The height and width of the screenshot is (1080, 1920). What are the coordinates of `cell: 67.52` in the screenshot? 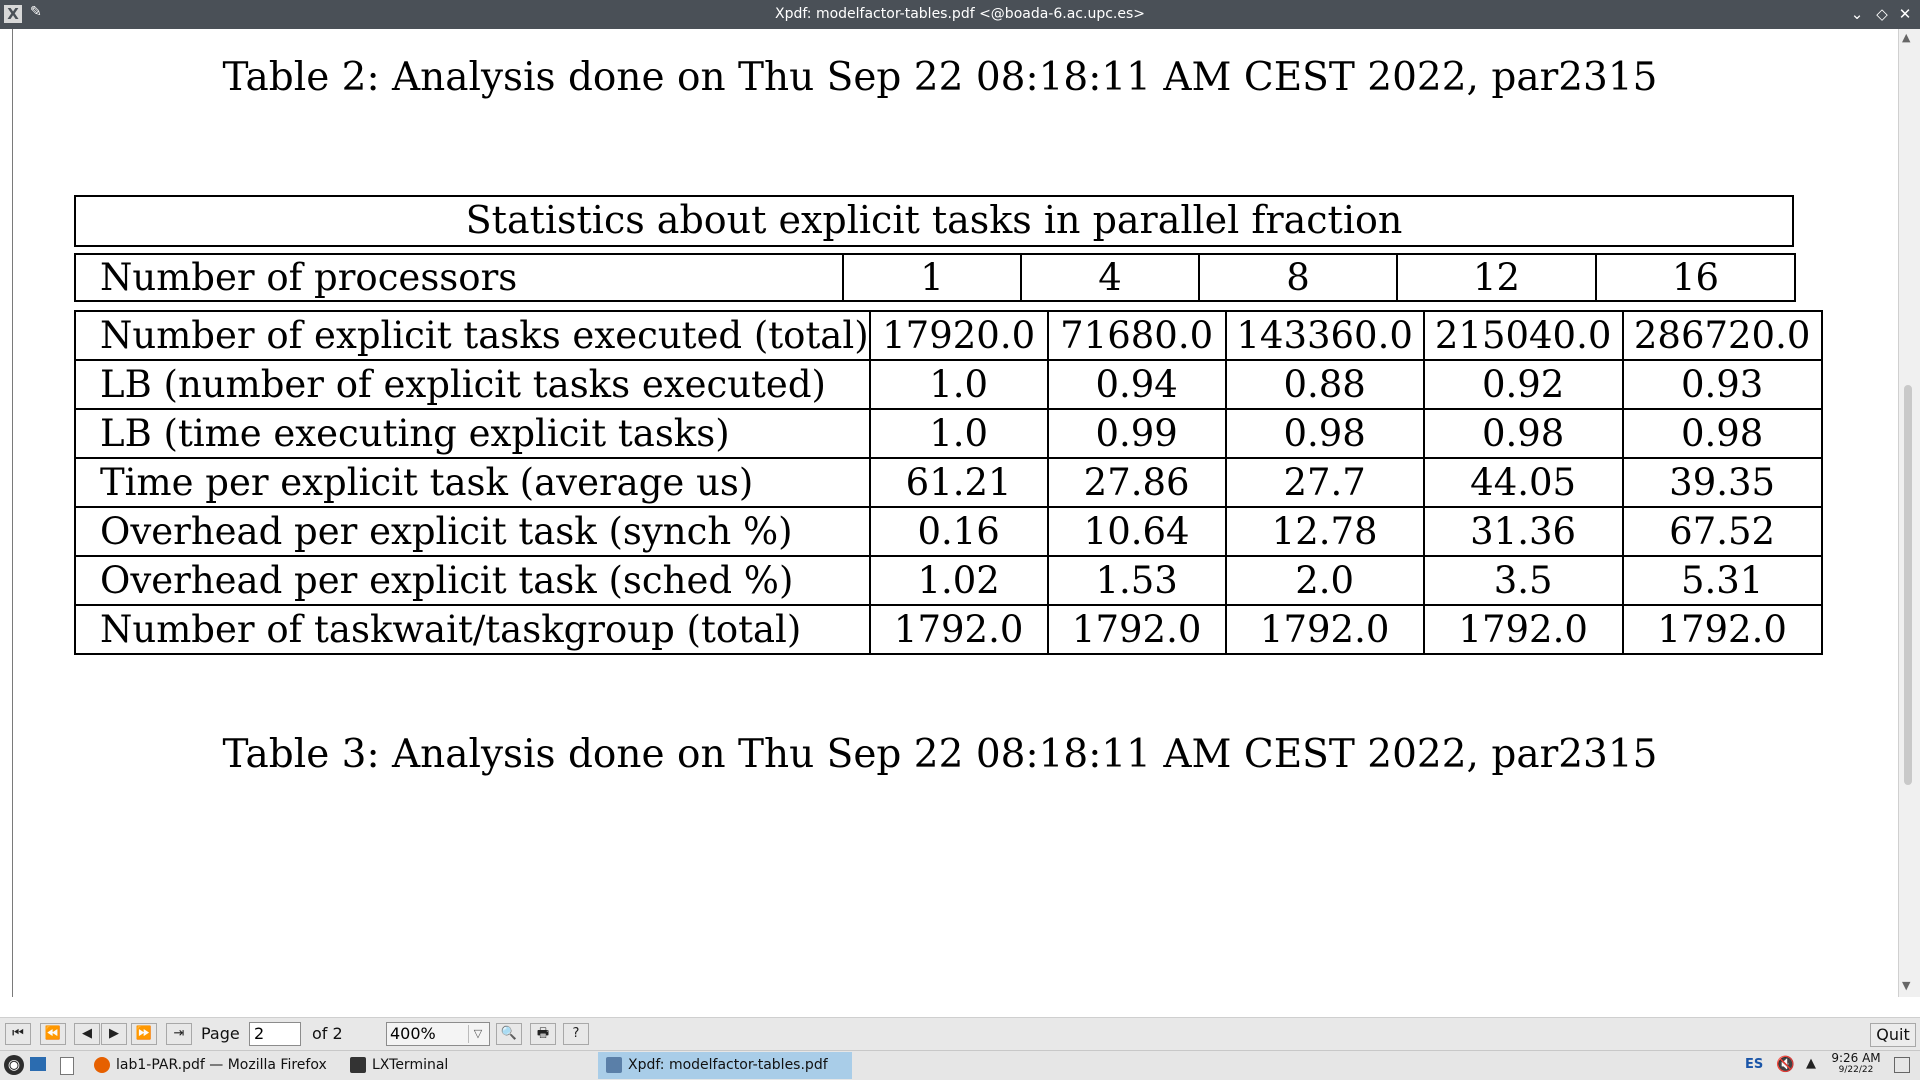 It's located at (1722, 531).